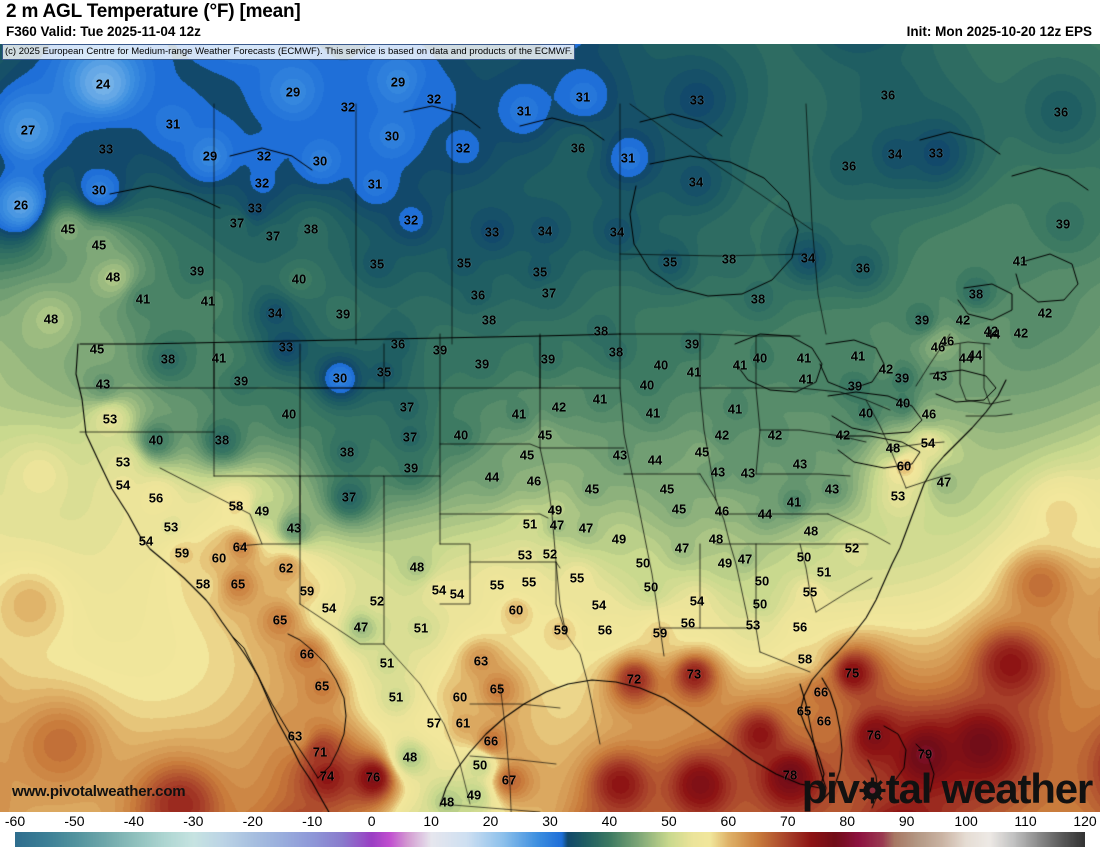  Describe the element at coordinates (947, 341) in the screenshot. I see `temperature-label: 46` at that location.